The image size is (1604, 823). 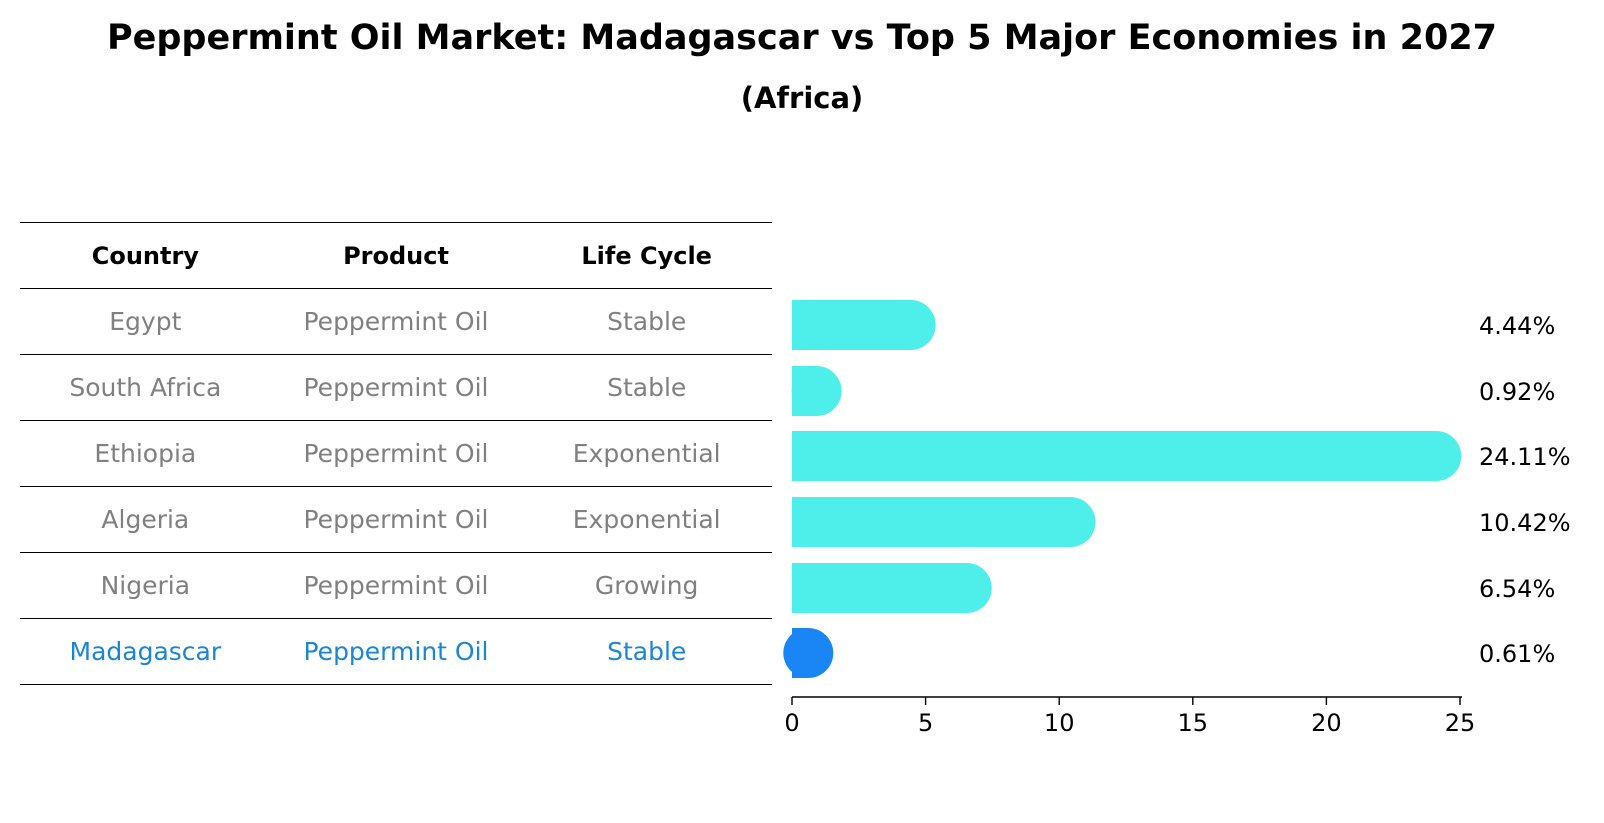 What do you see at coordinates (1460, 723) in the screenshot?
I see `x-tick-label: 25` at bounding box center [1460, 723].